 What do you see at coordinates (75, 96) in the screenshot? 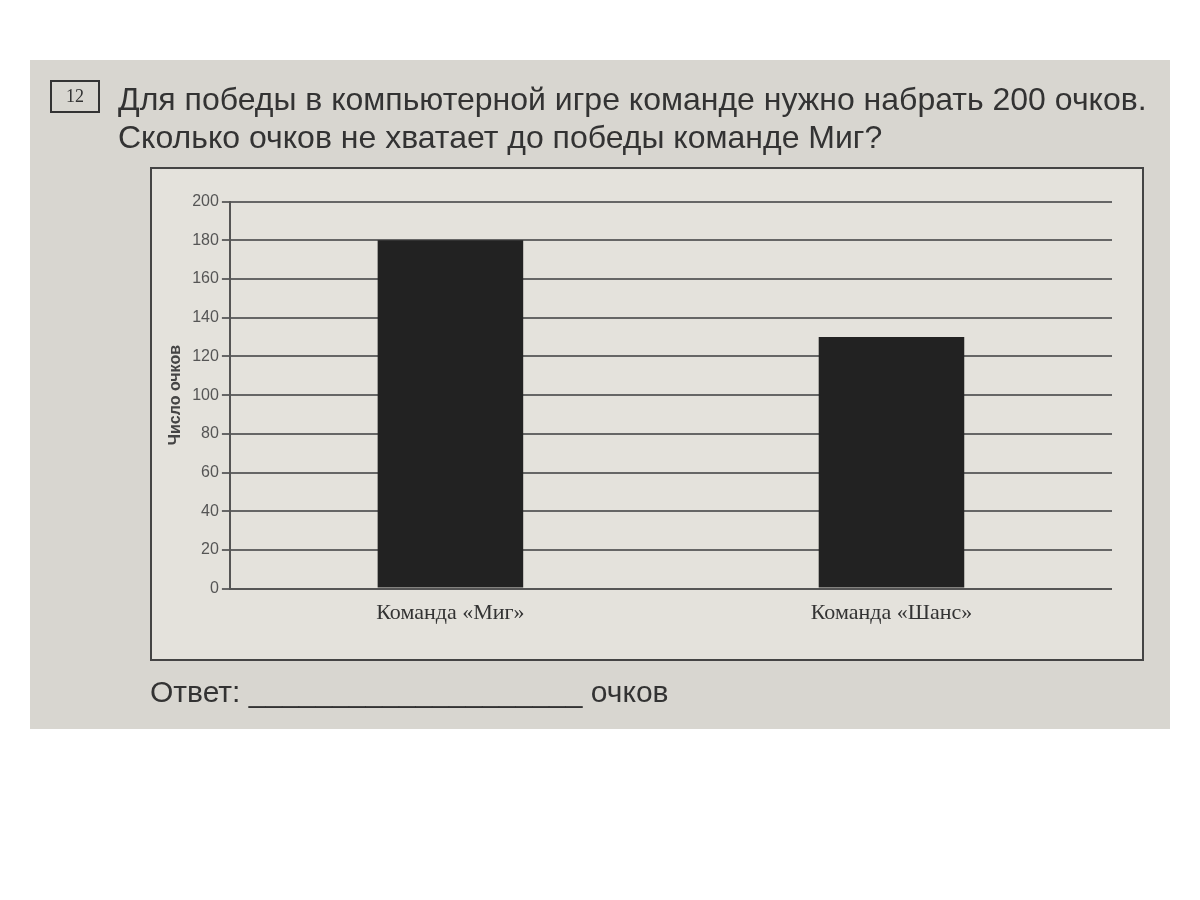
I see `text: 12` at bounding box center [75, 96].